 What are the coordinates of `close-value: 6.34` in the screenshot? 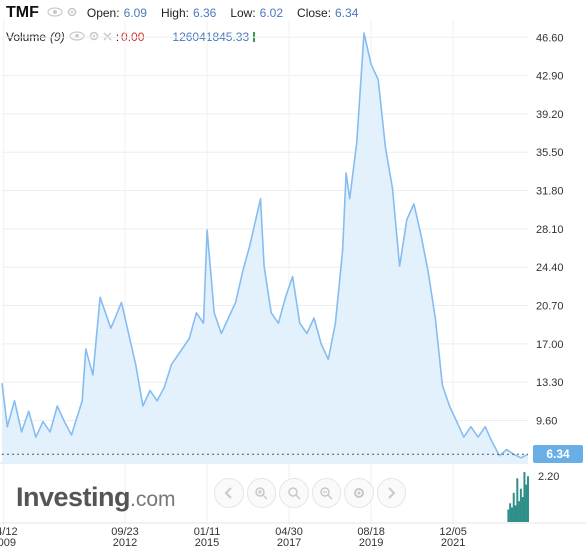 It's located at (347, 13).